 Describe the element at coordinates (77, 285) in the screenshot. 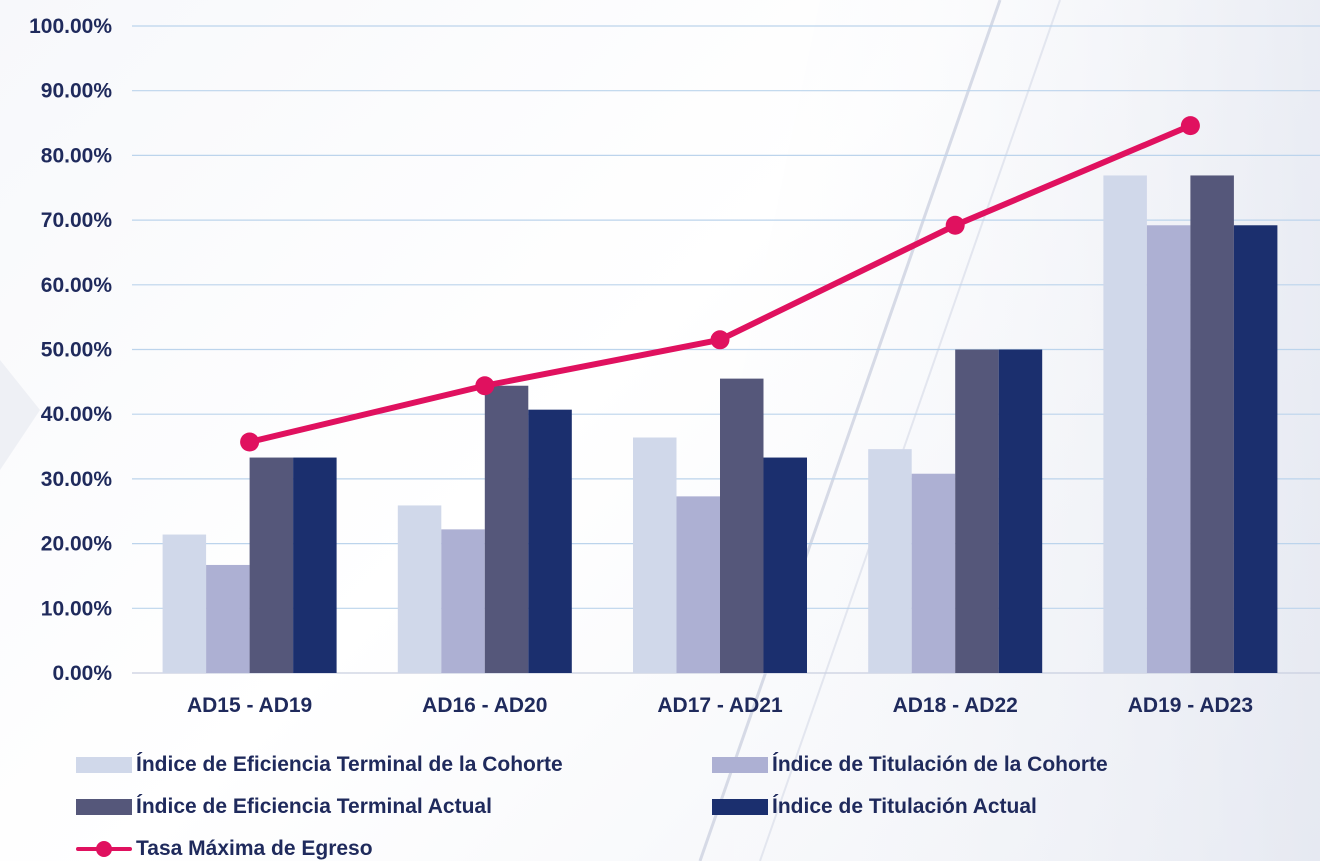

I see `y-tick-label: 60.00%` at that location.